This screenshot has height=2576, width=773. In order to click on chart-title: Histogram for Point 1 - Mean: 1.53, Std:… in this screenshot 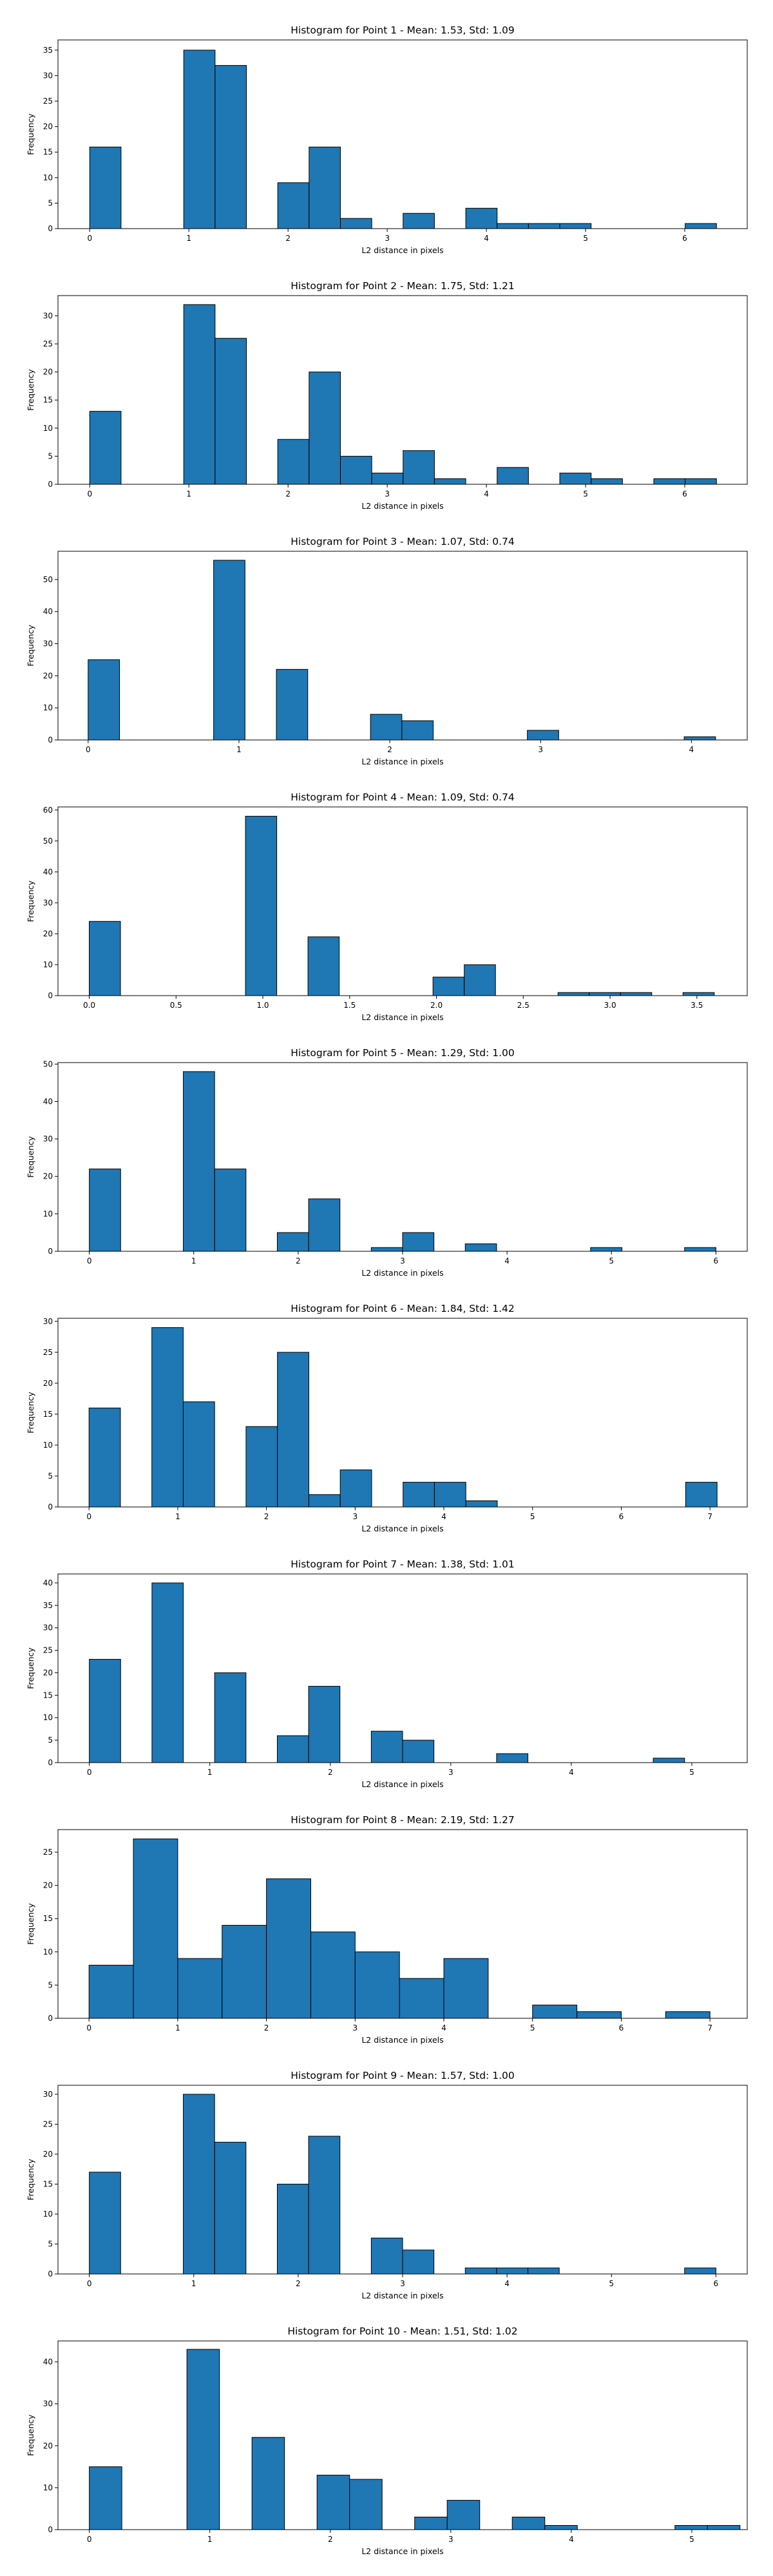, I will do `click(402, 30)`.